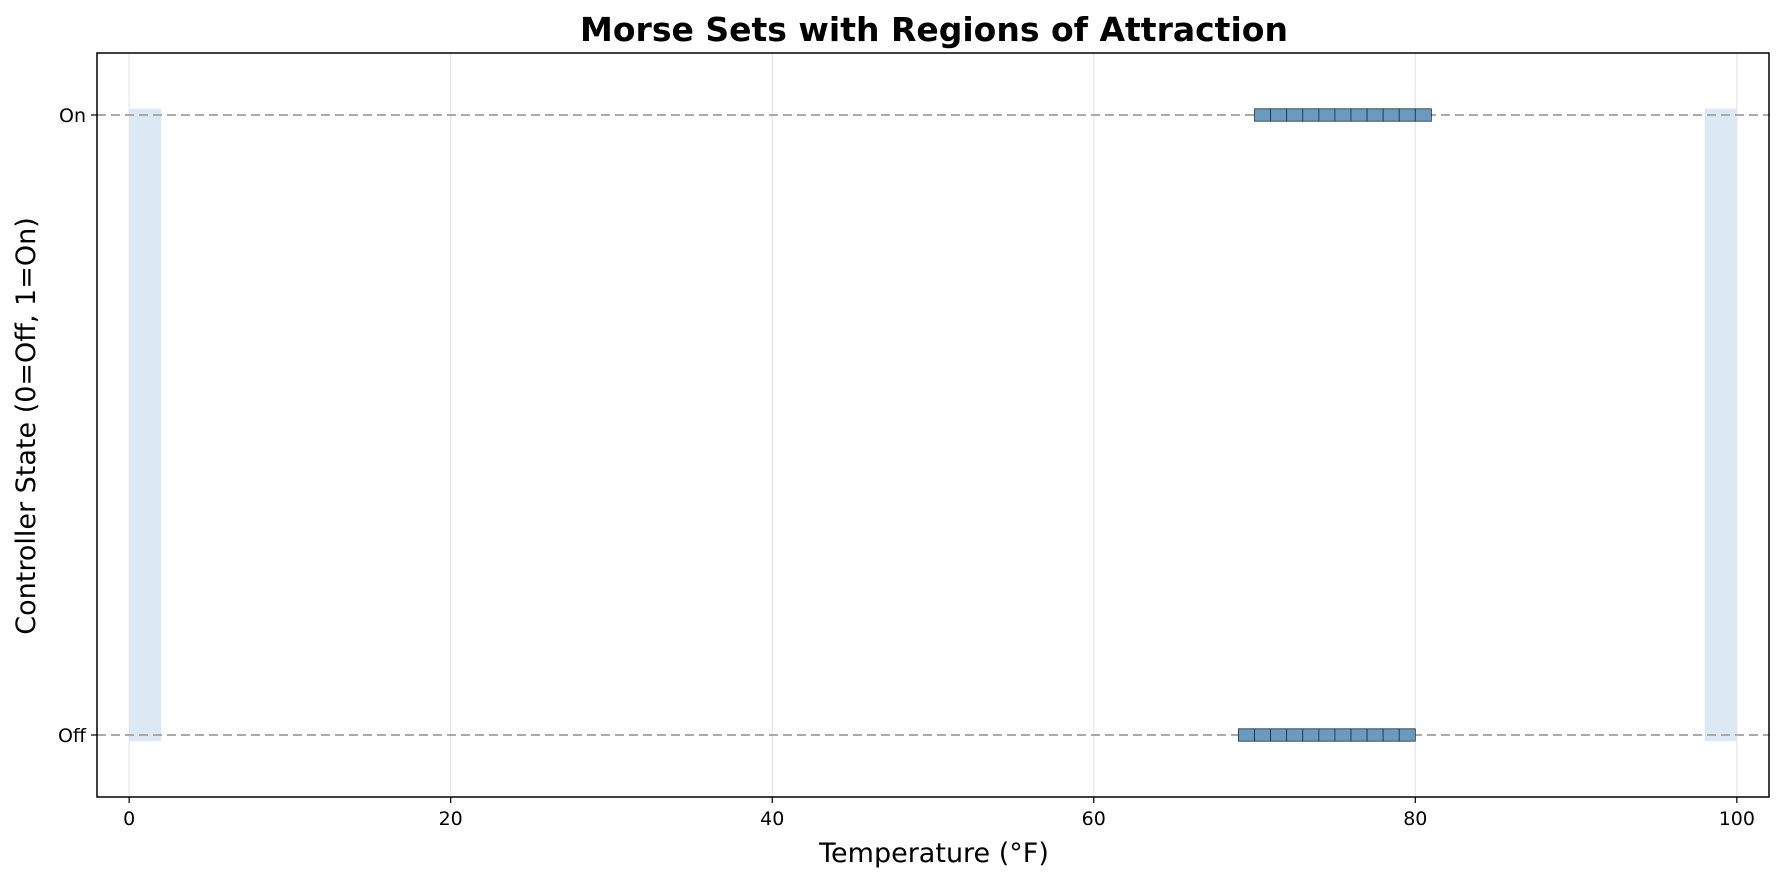  What do you see at coordinates (939, 813) in the screenshot?
I see `x-axis-ticks: 0 20 40 60 80 100` at bounding box center [939, 813].